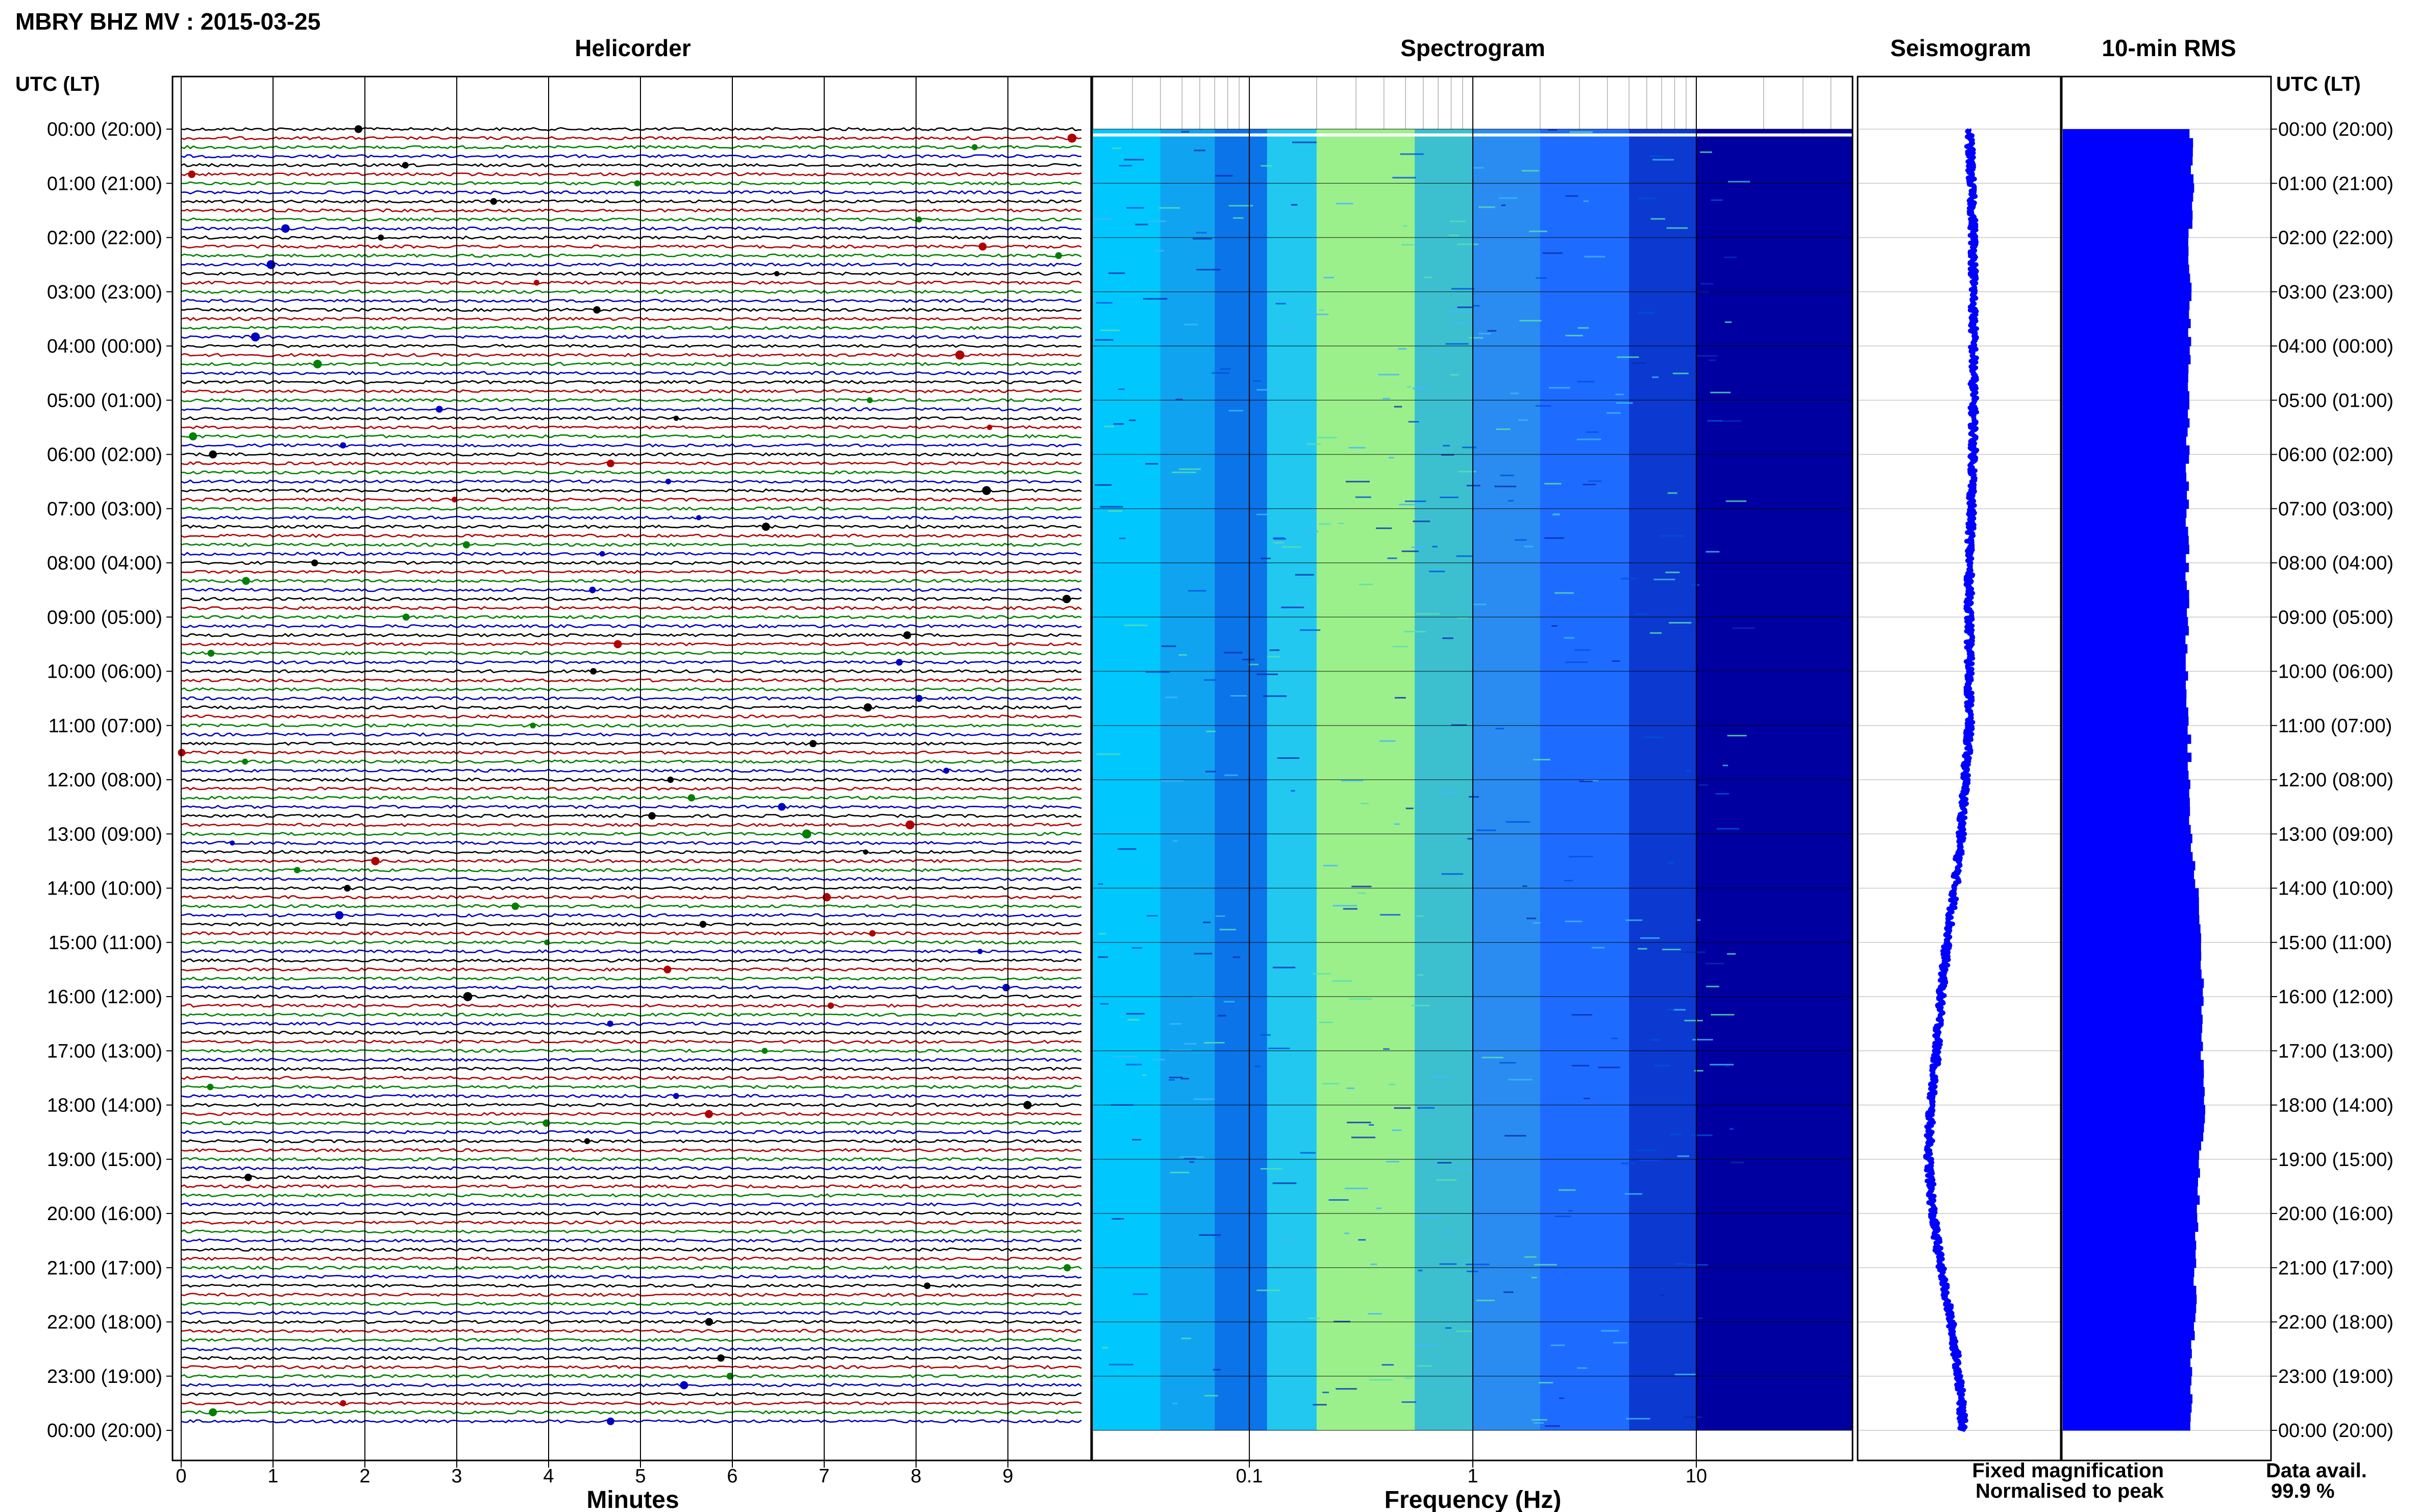  I want to click on minutes-tick-label: 5, so click(640, 1476).